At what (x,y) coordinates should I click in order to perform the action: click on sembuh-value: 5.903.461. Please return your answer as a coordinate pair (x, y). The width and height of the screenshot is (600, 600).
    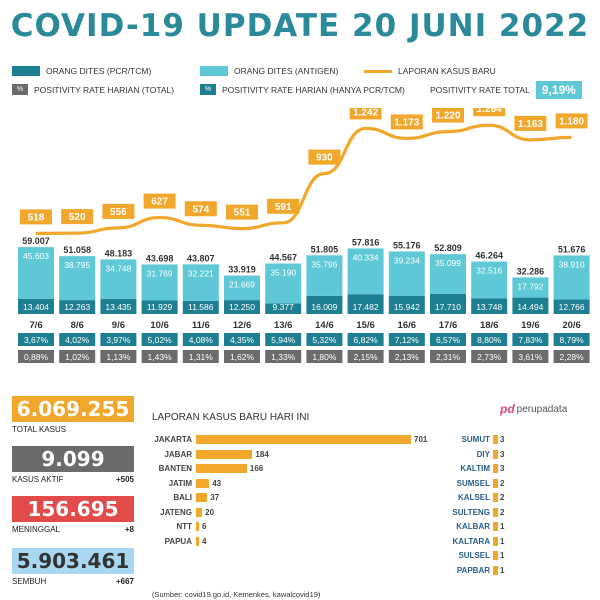
    Looking at the image, I should click on (73, 561).